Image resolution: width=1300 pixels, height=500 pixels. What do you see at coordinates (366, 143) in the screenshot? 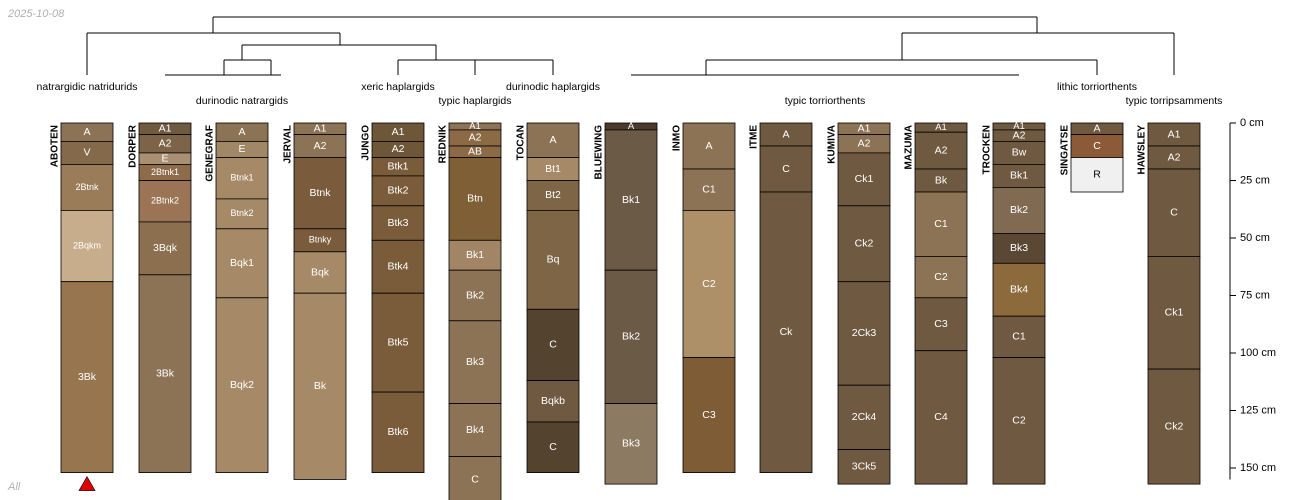
I see `profile-name: JUNGO` at bounding box center [366, 143].